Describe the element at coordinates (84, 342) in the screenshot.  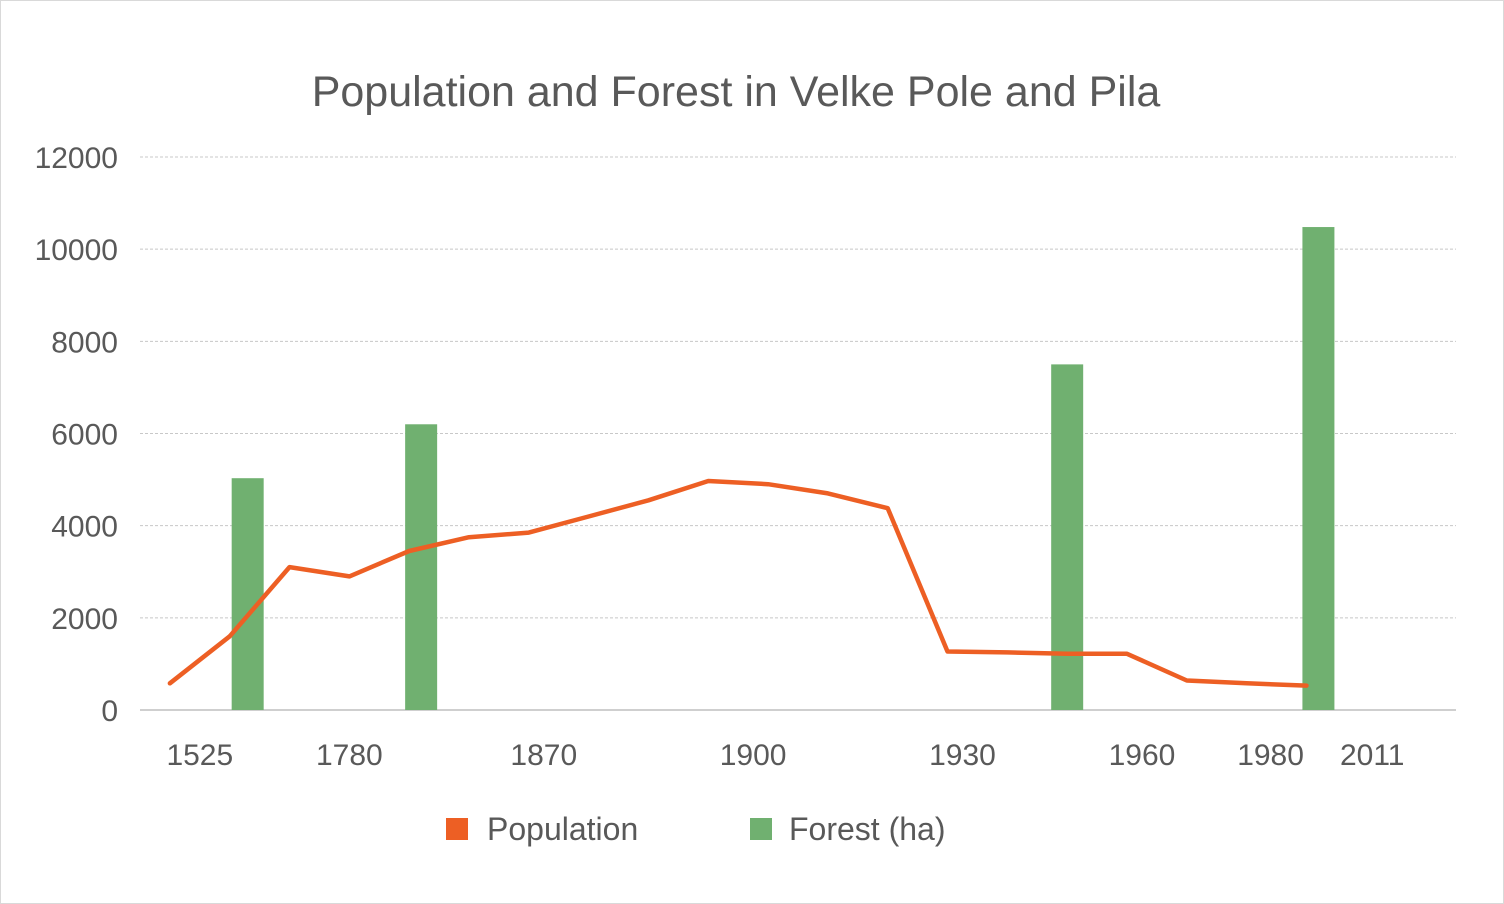
I see `y-tick-label: 8000` at that location.